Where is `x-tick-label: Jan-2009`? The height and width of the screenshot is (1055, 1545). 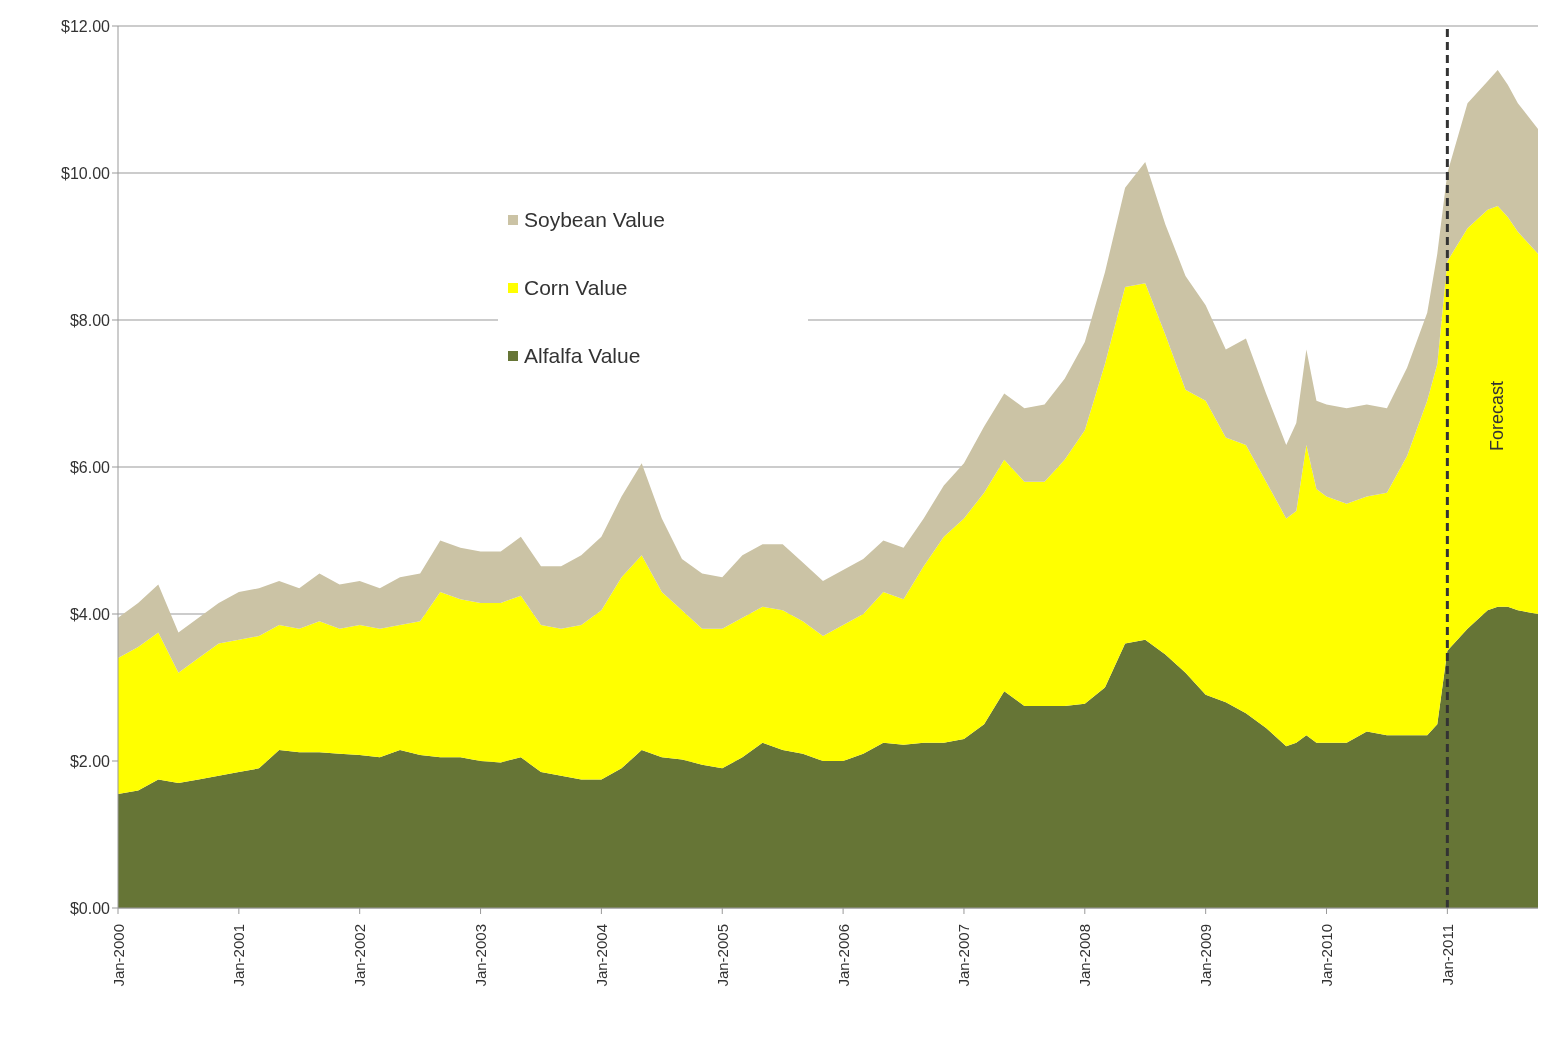 x-tick-label: Jan-2009 is located at coordinates (1206, 955).